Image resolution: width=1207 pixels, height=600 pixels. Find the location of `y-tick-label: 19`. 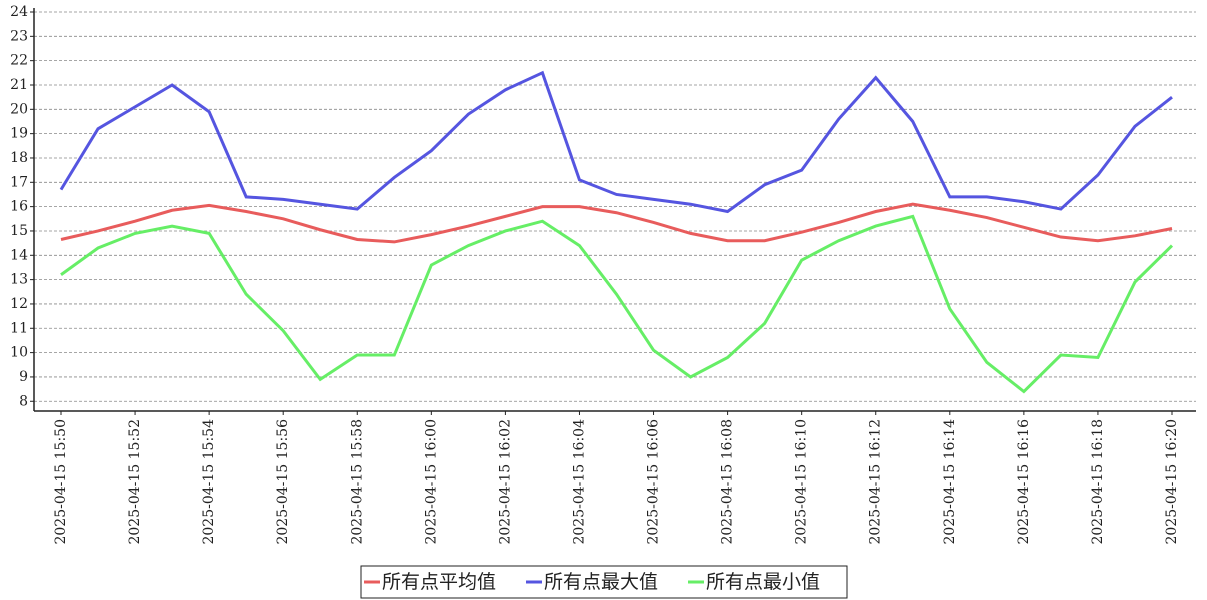

y-tick-label: 19 is located at coordinates (19, 134).